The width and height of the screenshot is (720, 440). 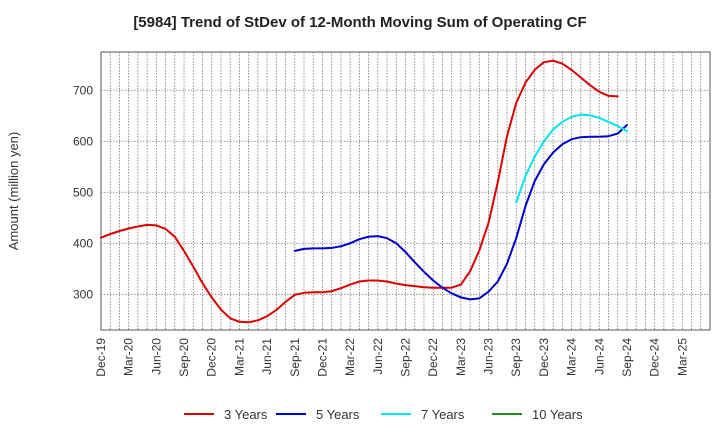 What do you see at coordinates (101, 357) in the screenshot?
I see `x-tick-label: Dec-19` at bounding box center [101, 357].